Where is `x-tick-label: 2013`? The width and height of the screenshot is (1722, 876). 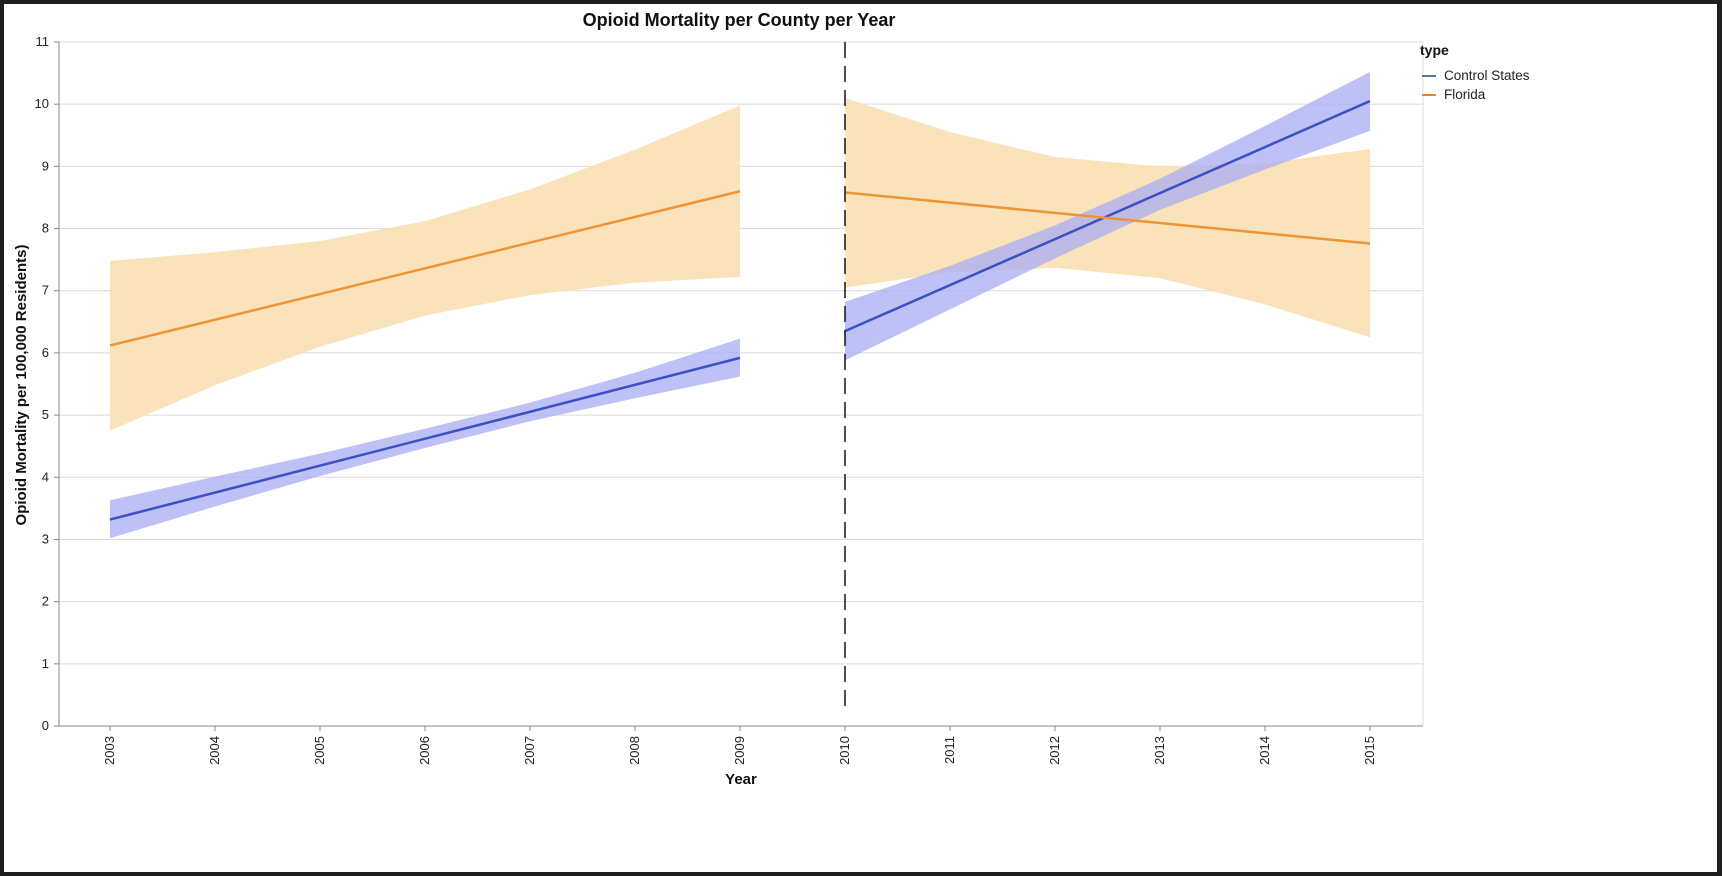
x-tick-label: 2013 is located at coordinates (1159, 750).